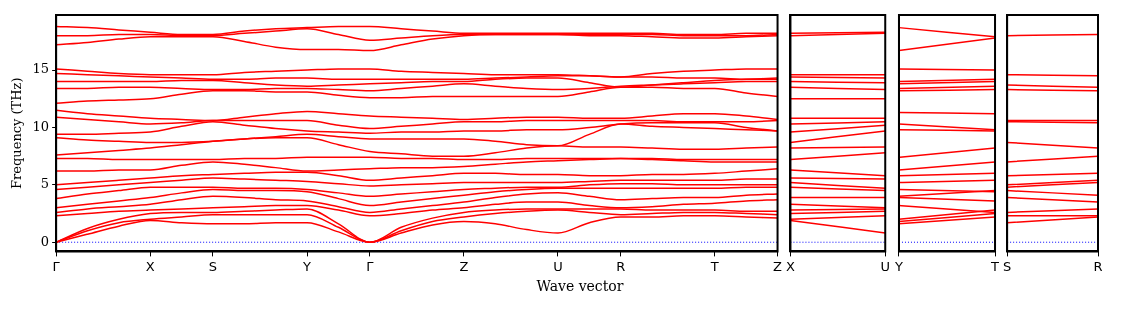 This screenshot has width=1122, height=310. Describe the element at coordinates (41, 69) in the screenshot. I see `y-tick-label: 15` at that location.